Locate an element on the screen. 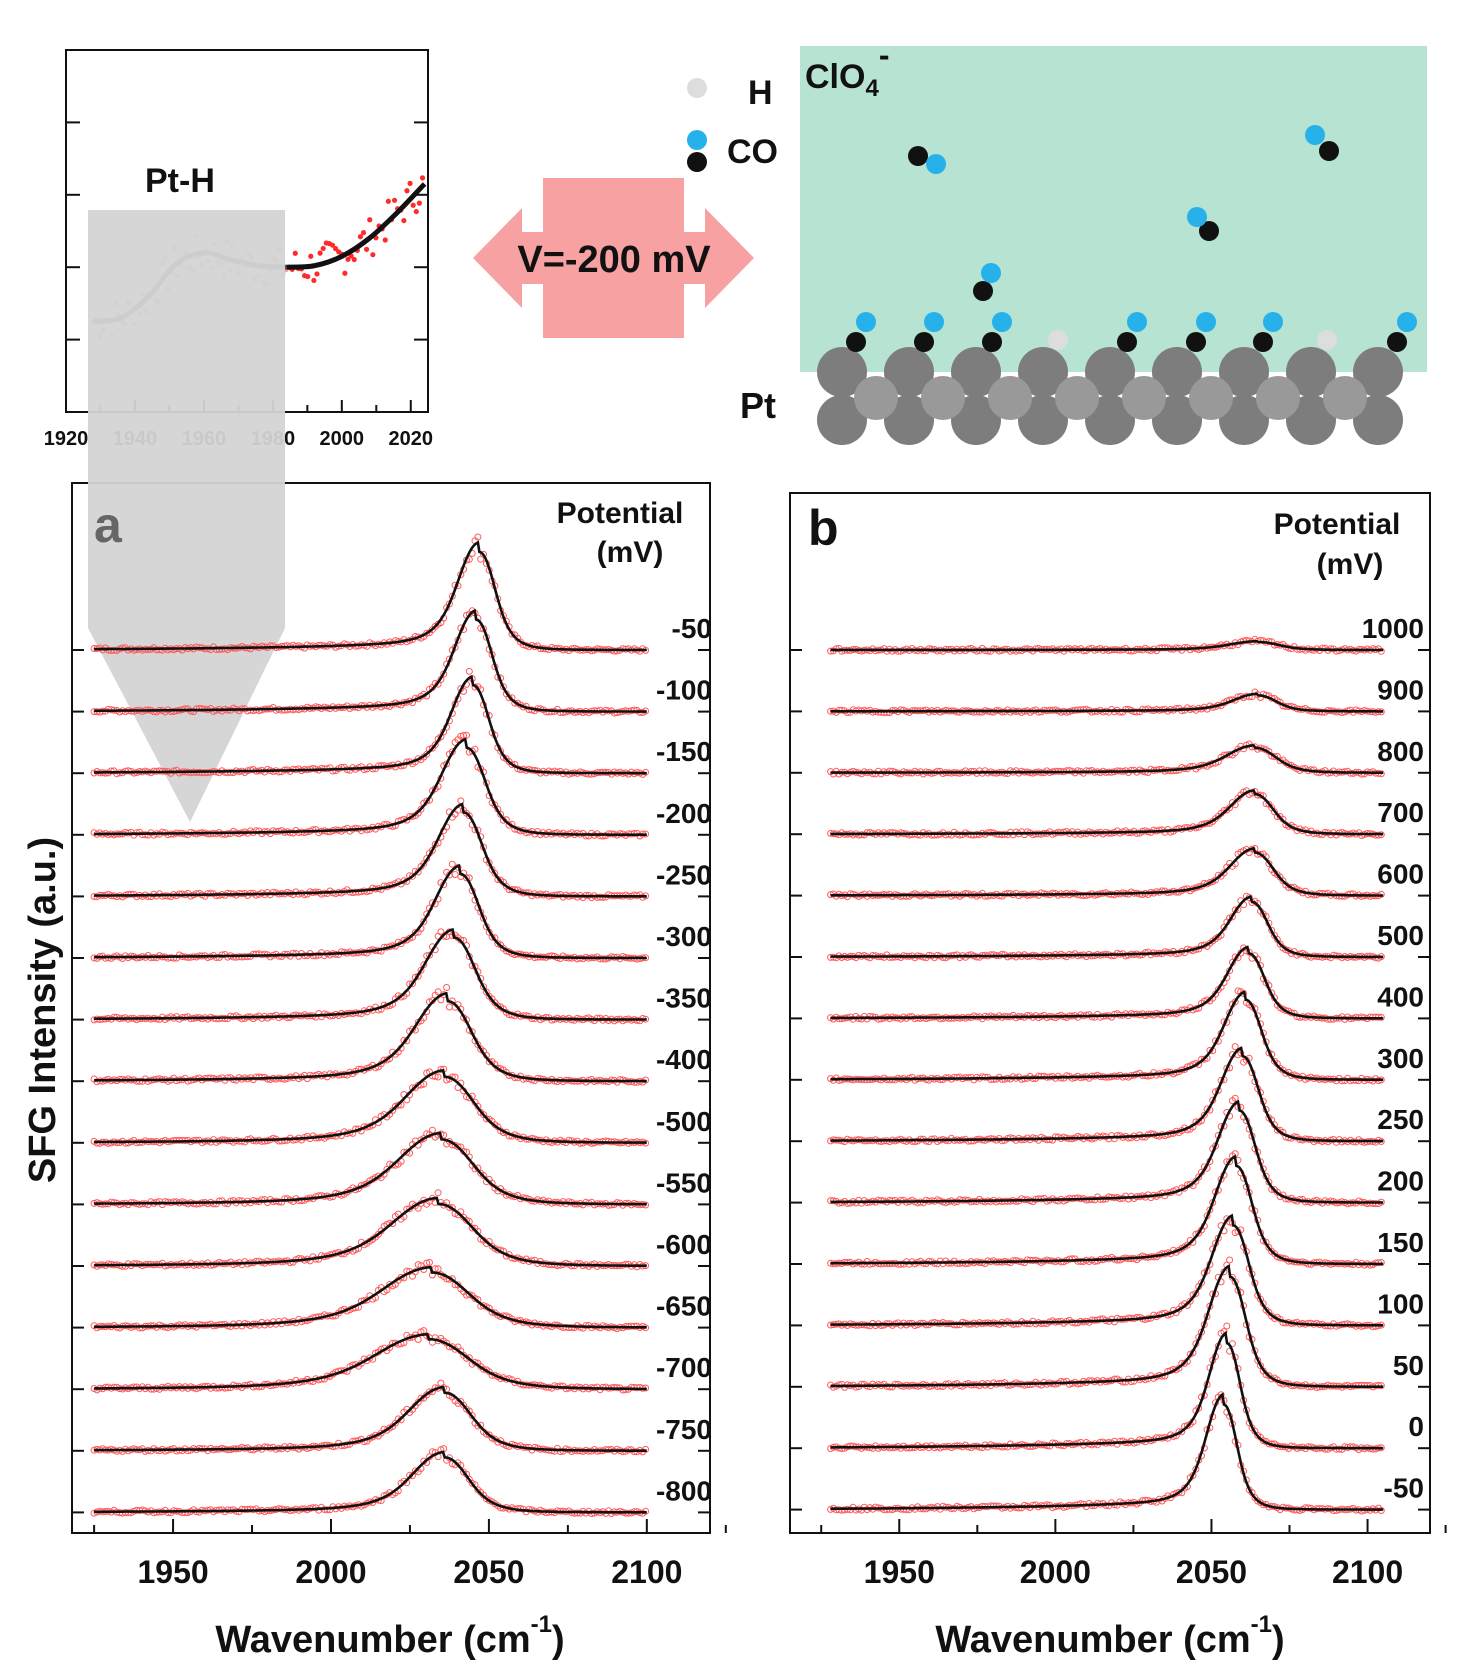 This screenshot has height=1672, width=1471. panel-a-header-1: Potential is located at coordinates (620, 513).